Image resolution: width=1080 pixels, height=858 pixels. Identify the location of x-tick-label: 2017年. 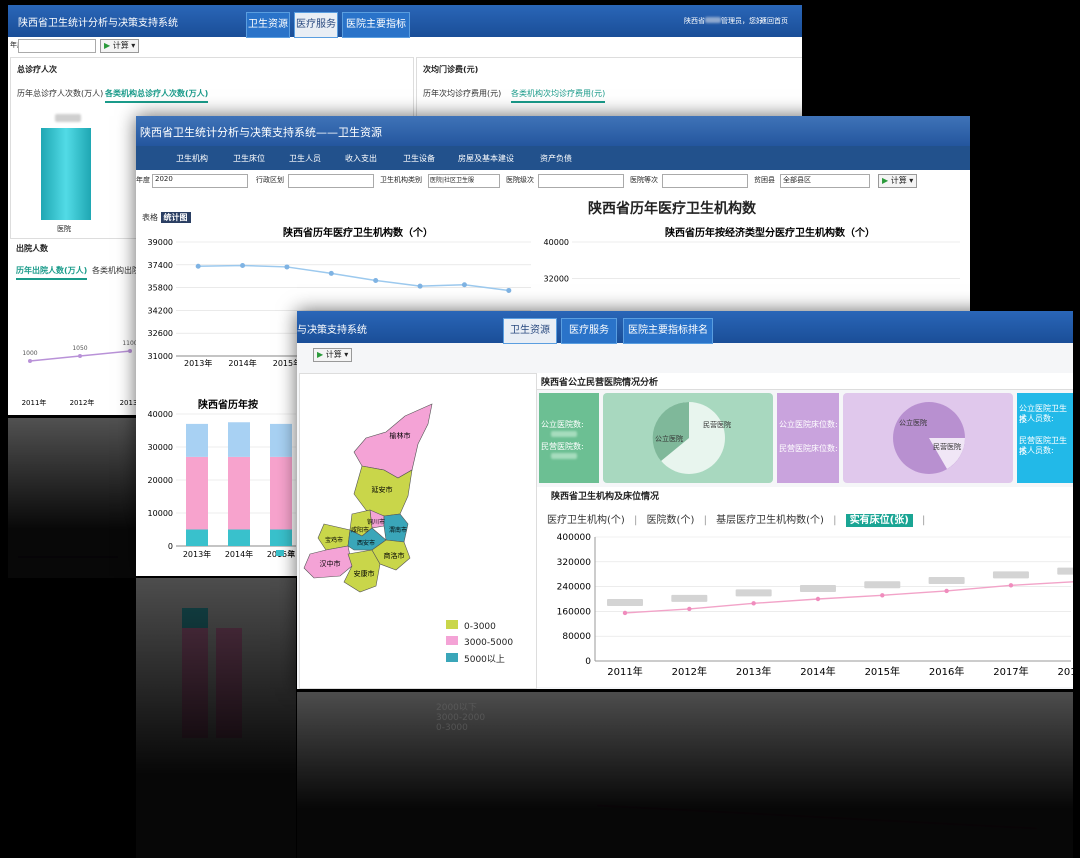
(1010, 671).